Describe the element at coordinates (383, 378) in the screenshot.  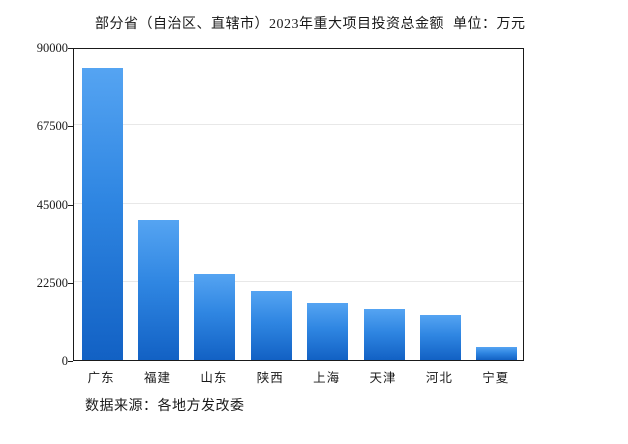
I see `x-tick-label-天津: 天津` at that location.